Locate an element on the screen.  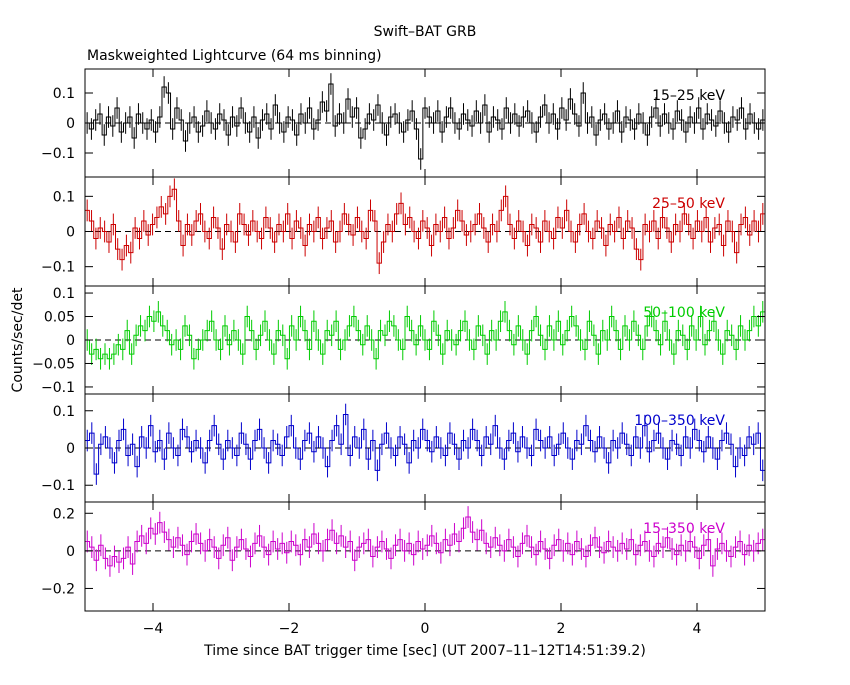
band-label: 100–350 keV is located at coordinates (679, 421).